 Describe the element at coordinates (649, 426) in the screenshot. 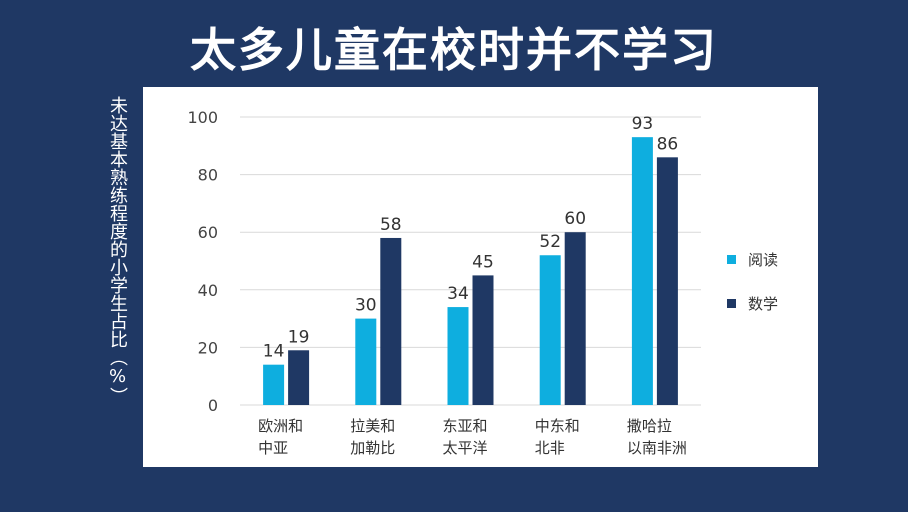

I see `x-tick-label: 撒哈拉` at that location.